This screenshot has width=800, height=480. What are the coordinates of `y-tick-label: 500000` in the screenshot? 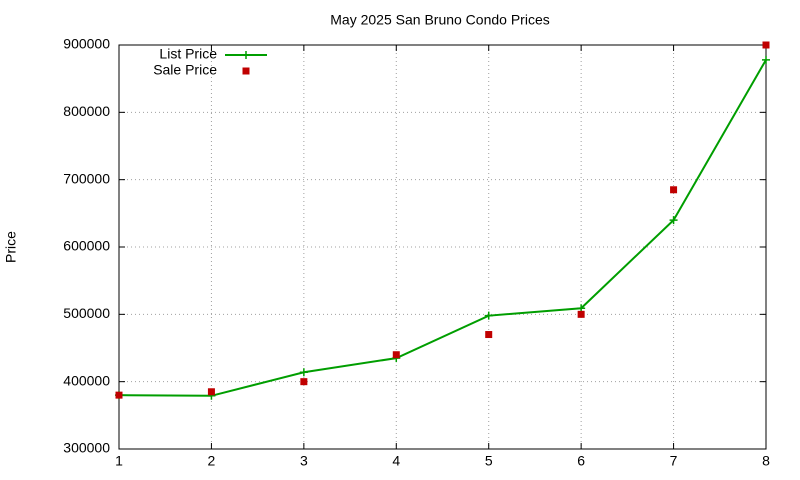 It's located at (86, 313).